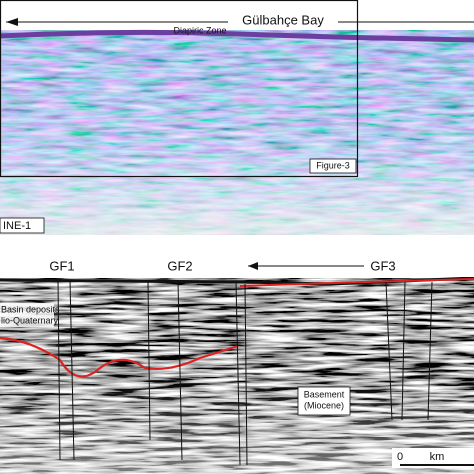 Image resolution: width=474 pixels, height=474 pixels. I want to click on scale-bg, so click(433, 458).